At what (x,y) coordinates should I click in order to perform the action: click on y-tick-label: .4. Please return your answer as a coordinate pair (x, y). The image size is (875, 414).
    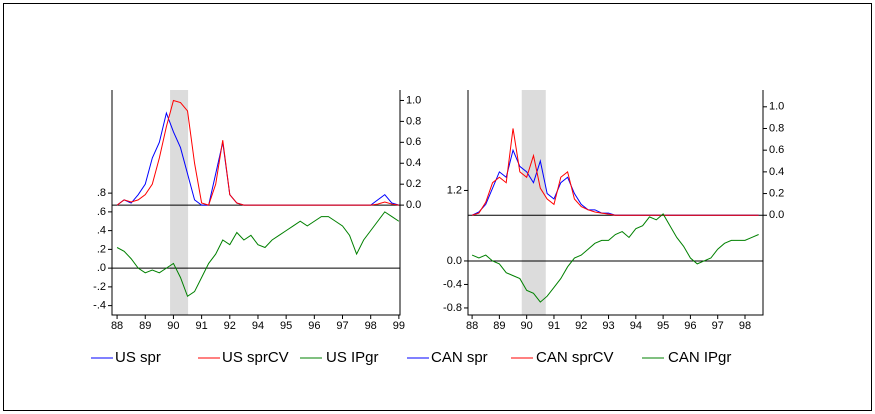
    Looking at the image, I should click on (101, 231).